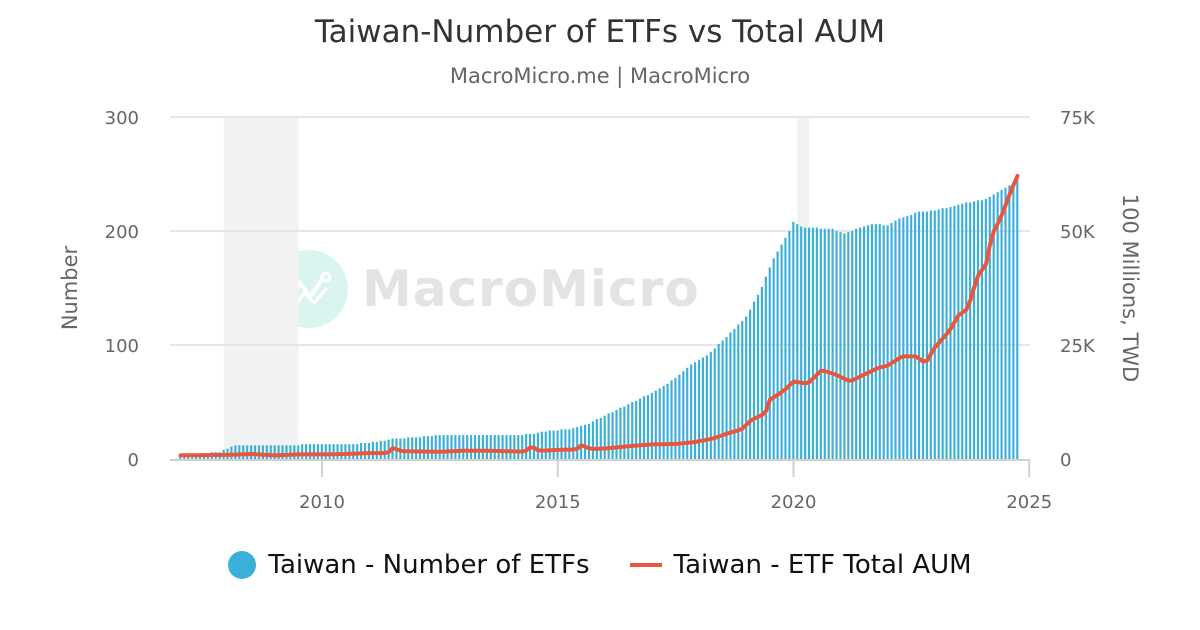  I want to click on y-right-tick-label: 25K, so click(1078, 346).